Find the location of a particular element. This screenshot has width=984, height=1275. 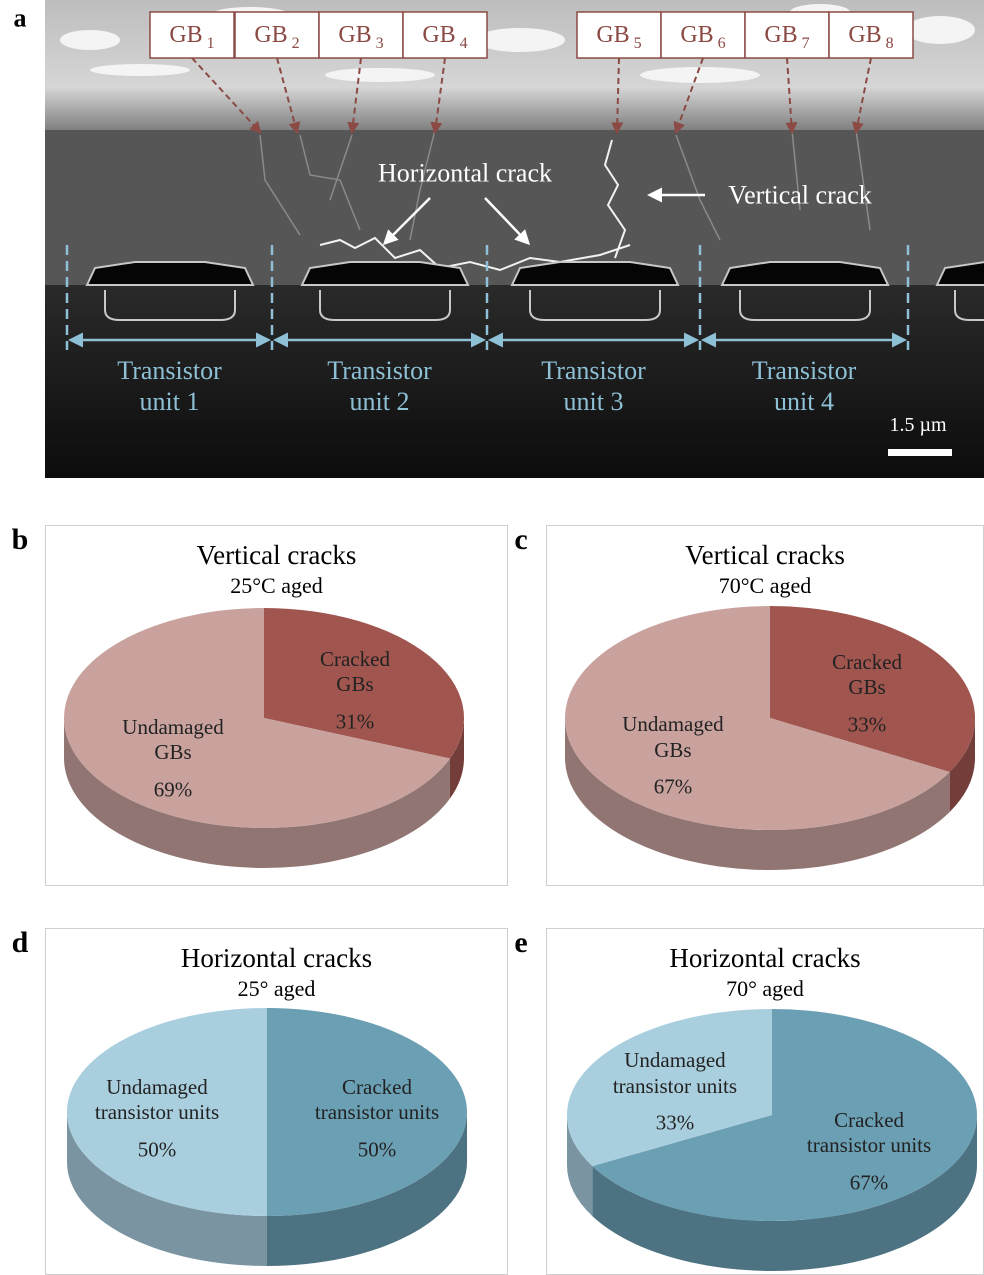

panel-label: b is located at coordinates (20, 539).